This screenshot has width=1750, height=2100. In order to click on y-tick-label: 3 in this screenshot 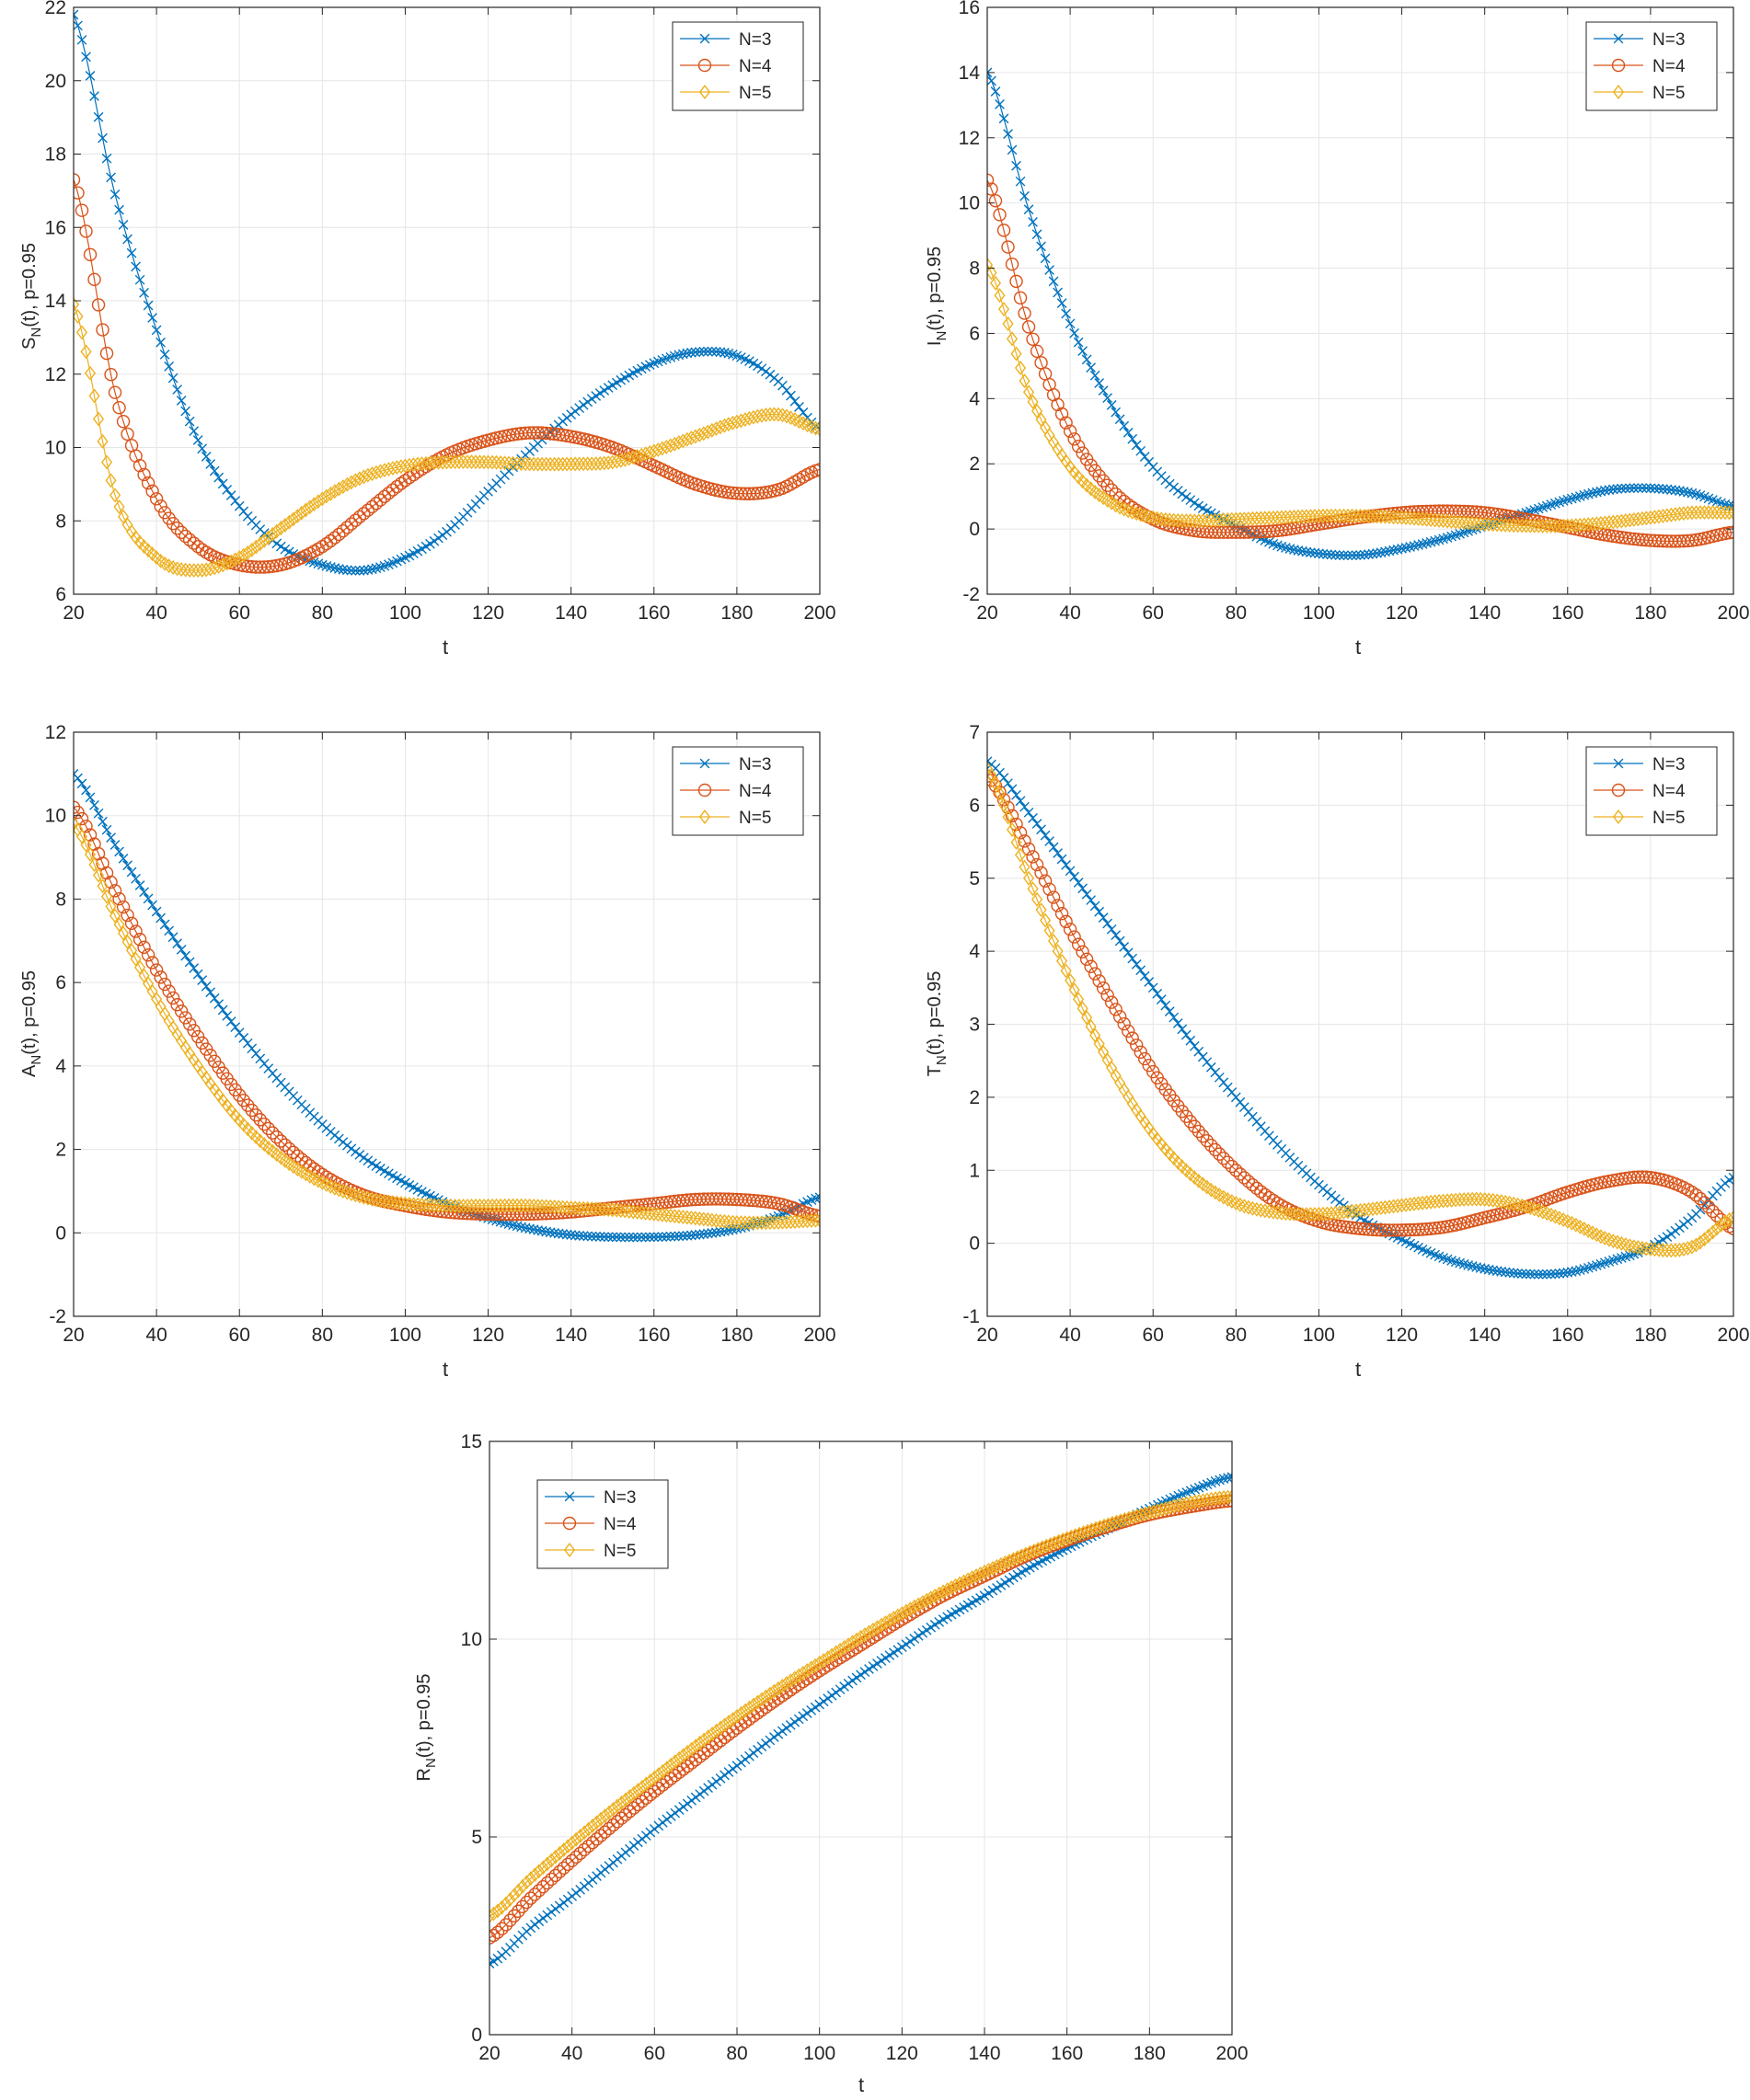, I will do `click(975, 1025)`.